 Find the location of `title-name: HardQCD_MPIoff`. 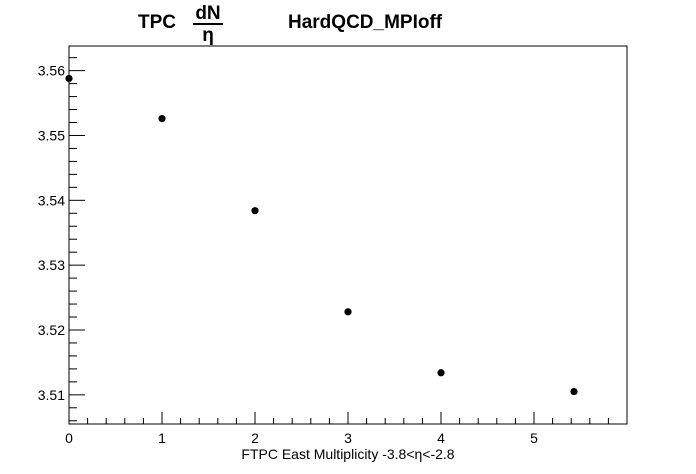

title-name: HardQCD_MPIoff is located at coordinates (365, 22).